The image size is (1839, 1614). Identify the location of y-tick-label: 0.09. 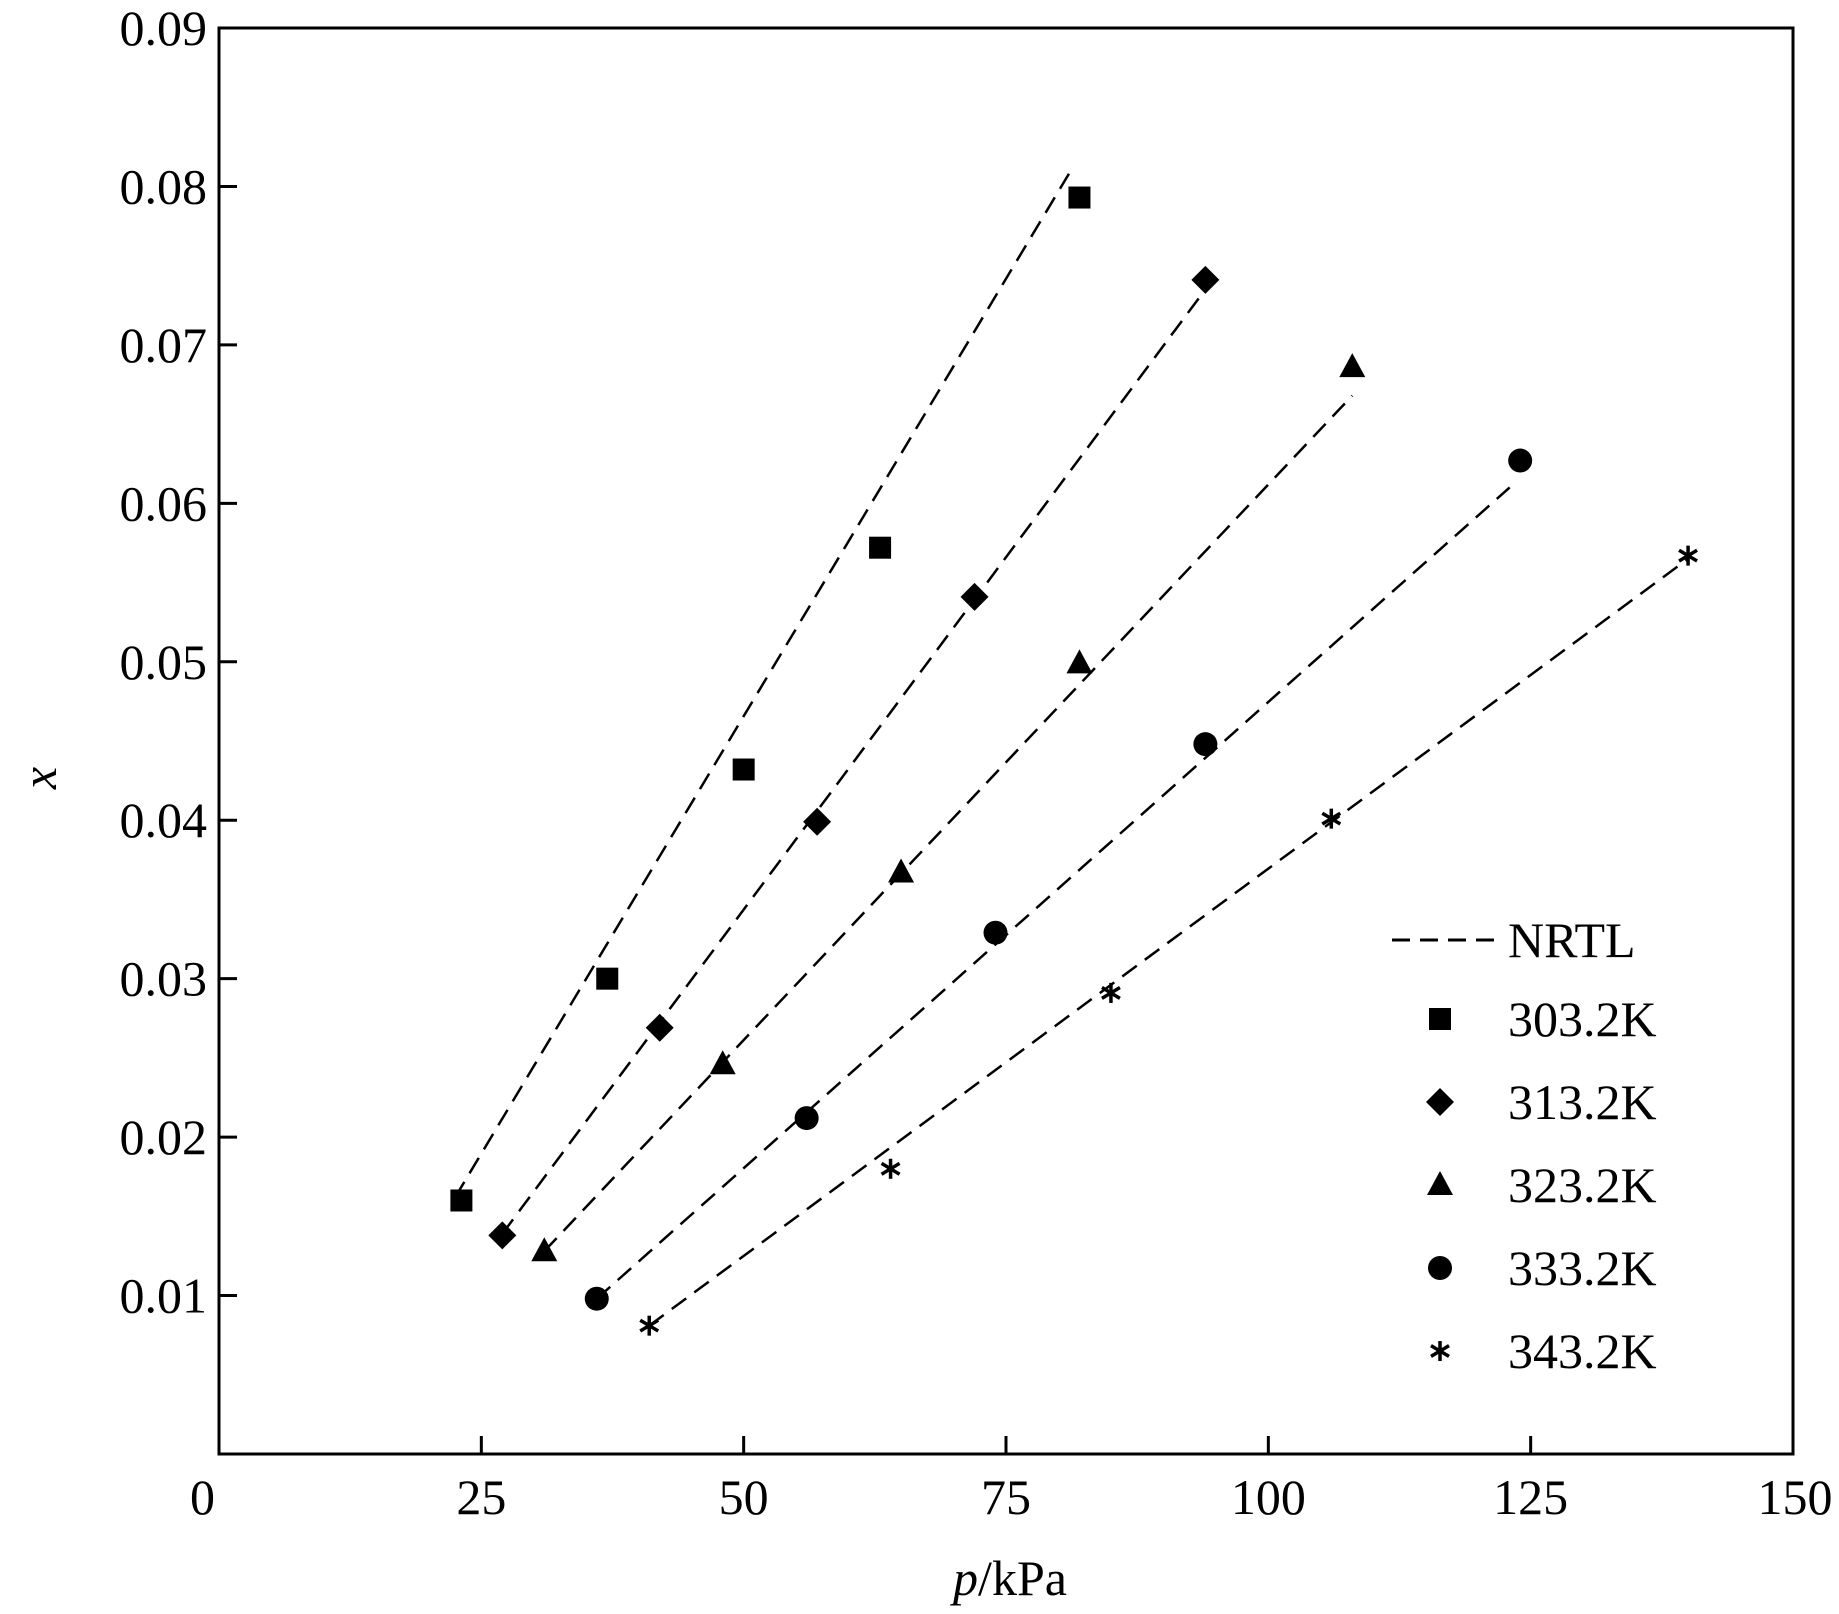
(164, 28).